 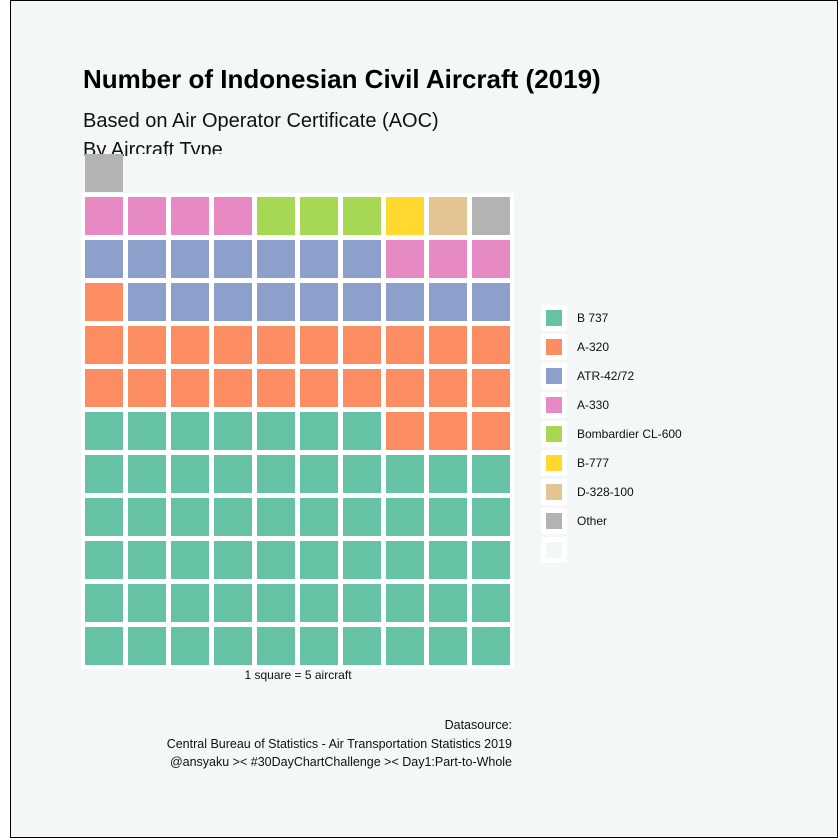 I want to click on legend-label: D-328-100, so click(x=605, y=492).